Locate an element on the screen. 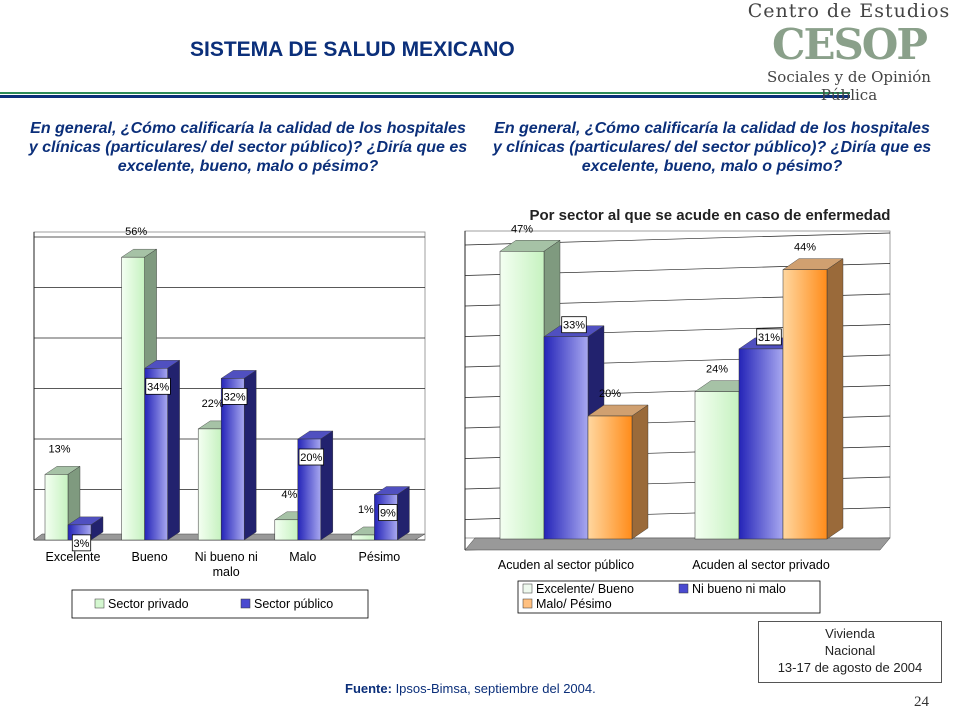 Image resolution: width=960 pixels, height=720 pixels. left-label-publico: 20% is located at coordinates (311, 458).